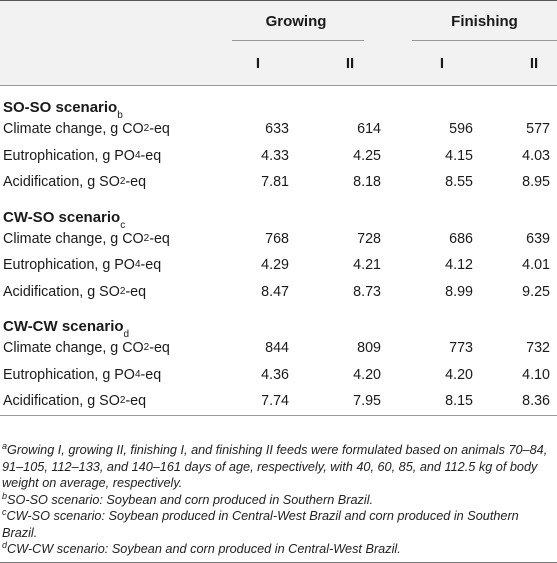 This screenshot has height=563, width=557. I want to click on header-underline-finishing, so click(484, 40).